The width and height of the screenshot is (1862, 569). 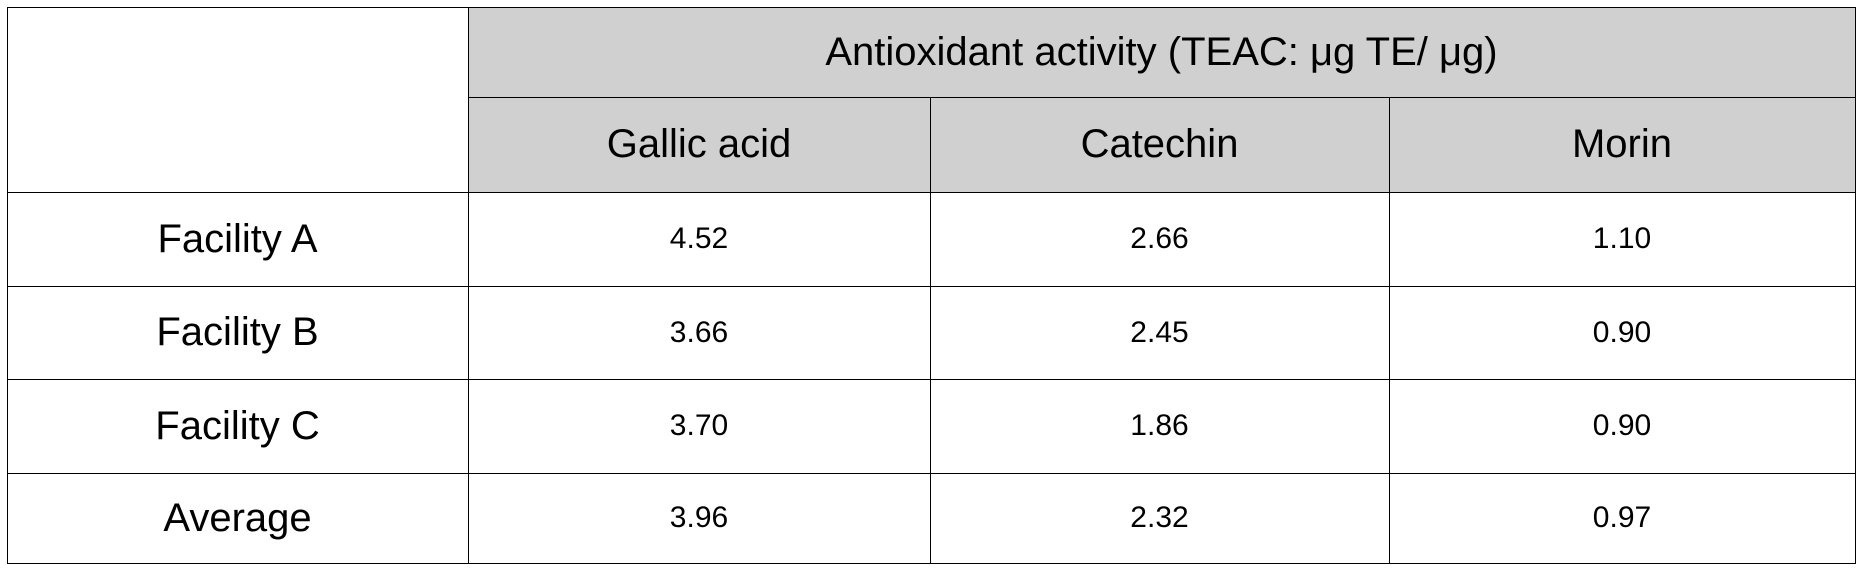 What do you see at coordinates (237, 332) in the screenshot?
I see `row-label: Facility B` at bounding box center [237, 332].